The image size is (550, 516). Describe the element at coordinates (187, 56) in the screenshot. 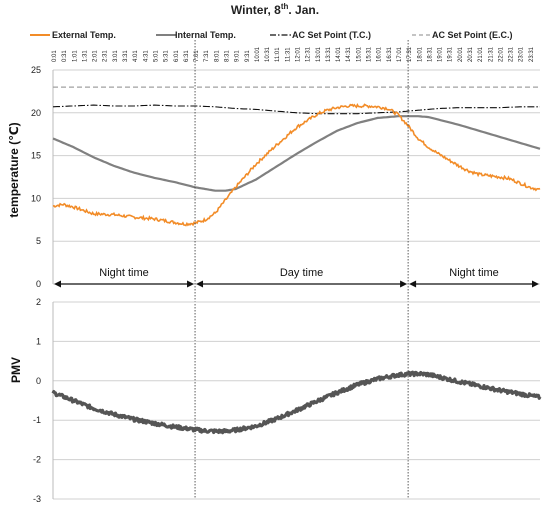

I see `time-tick-label: 6:31` at that location.